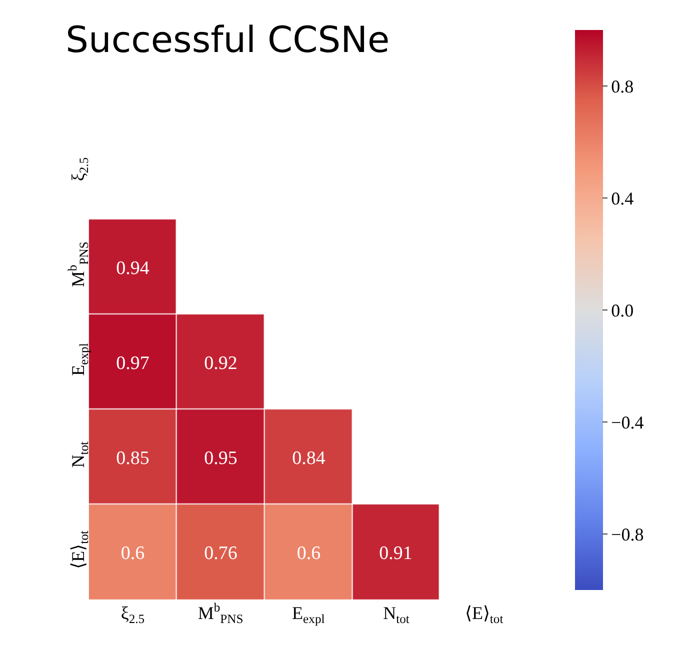 This screenshot has height=670, width=690. Describe the element at coordinates (133, 269) in the screenshot. I see `data-label: 0.94` at that location.